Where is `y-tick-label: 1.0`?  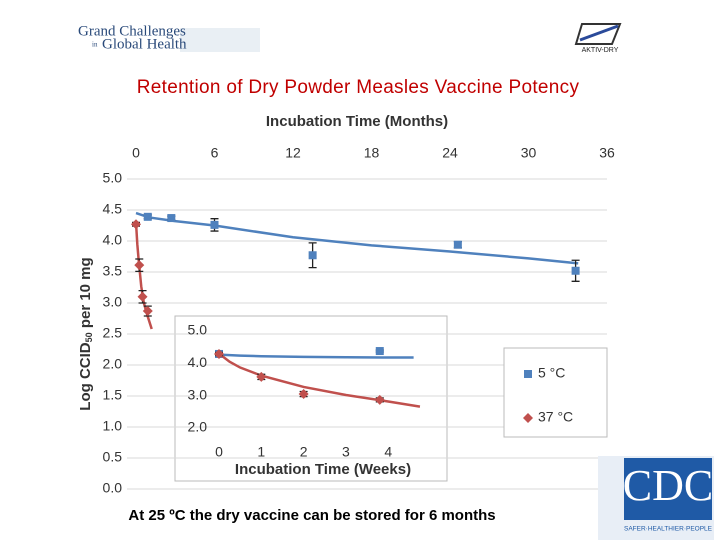
y-tick-label: 1.0 is located at coordinates (113, 426).